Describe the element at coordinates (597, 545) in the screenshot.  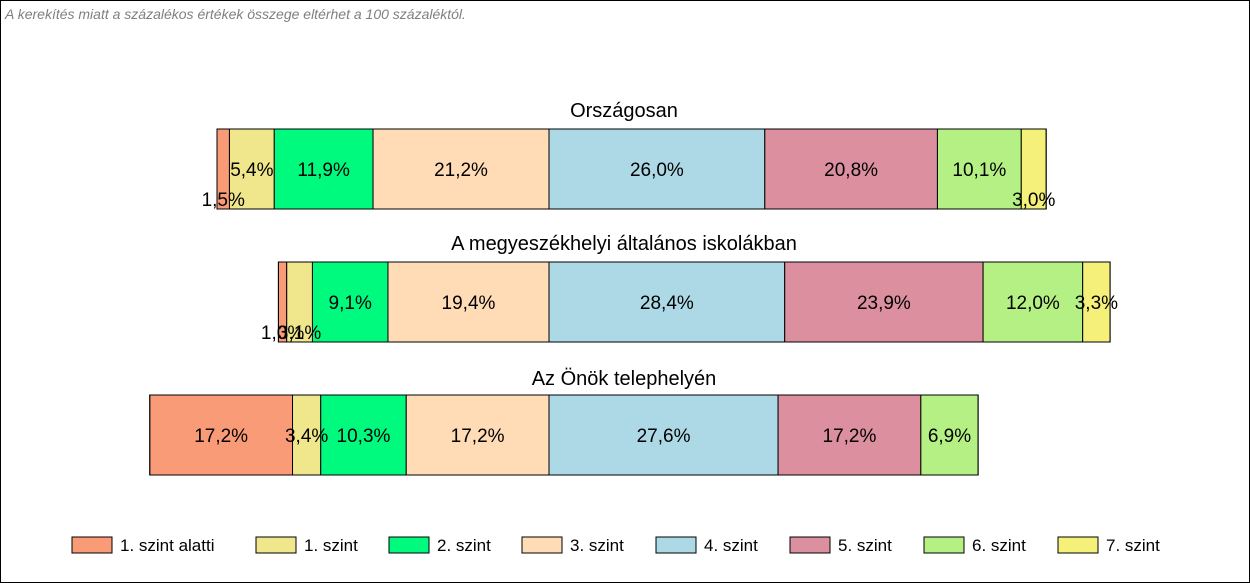
I see `legend-entry: 3. szint` at that location.